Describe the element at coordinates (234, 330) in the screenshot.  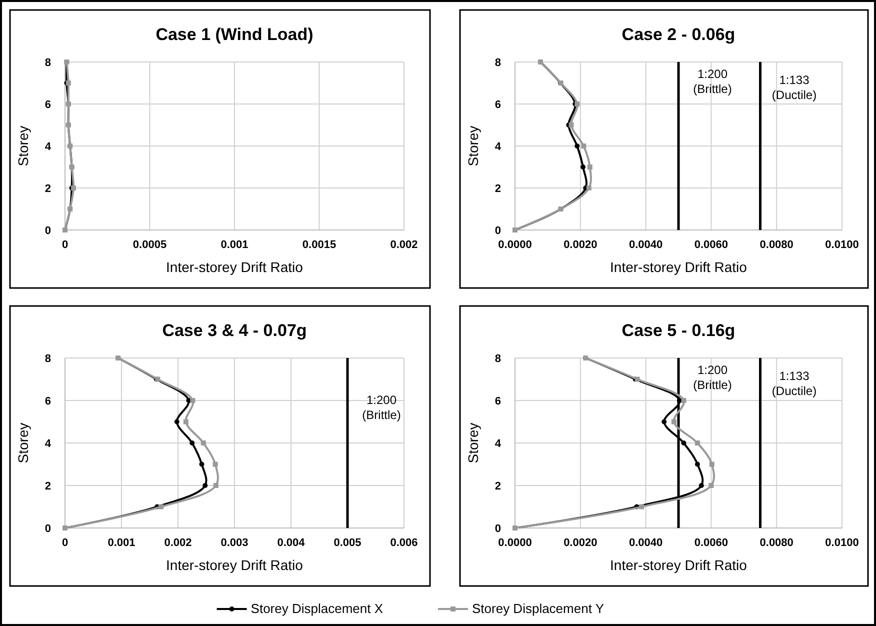
I see `chart-title: Case 3 & 4 - 0.07g` at that location.